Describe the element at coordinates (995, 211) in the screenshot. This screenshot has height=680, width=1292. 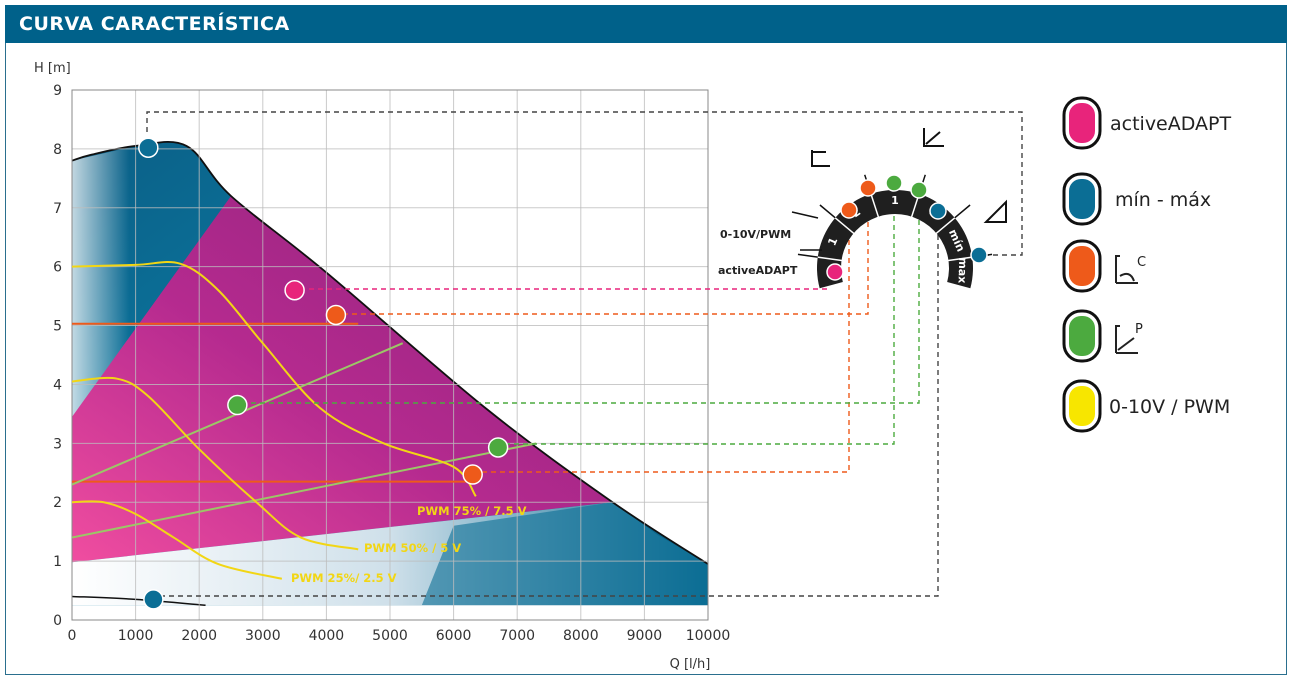
I see `max-speed-symbol` at that location.